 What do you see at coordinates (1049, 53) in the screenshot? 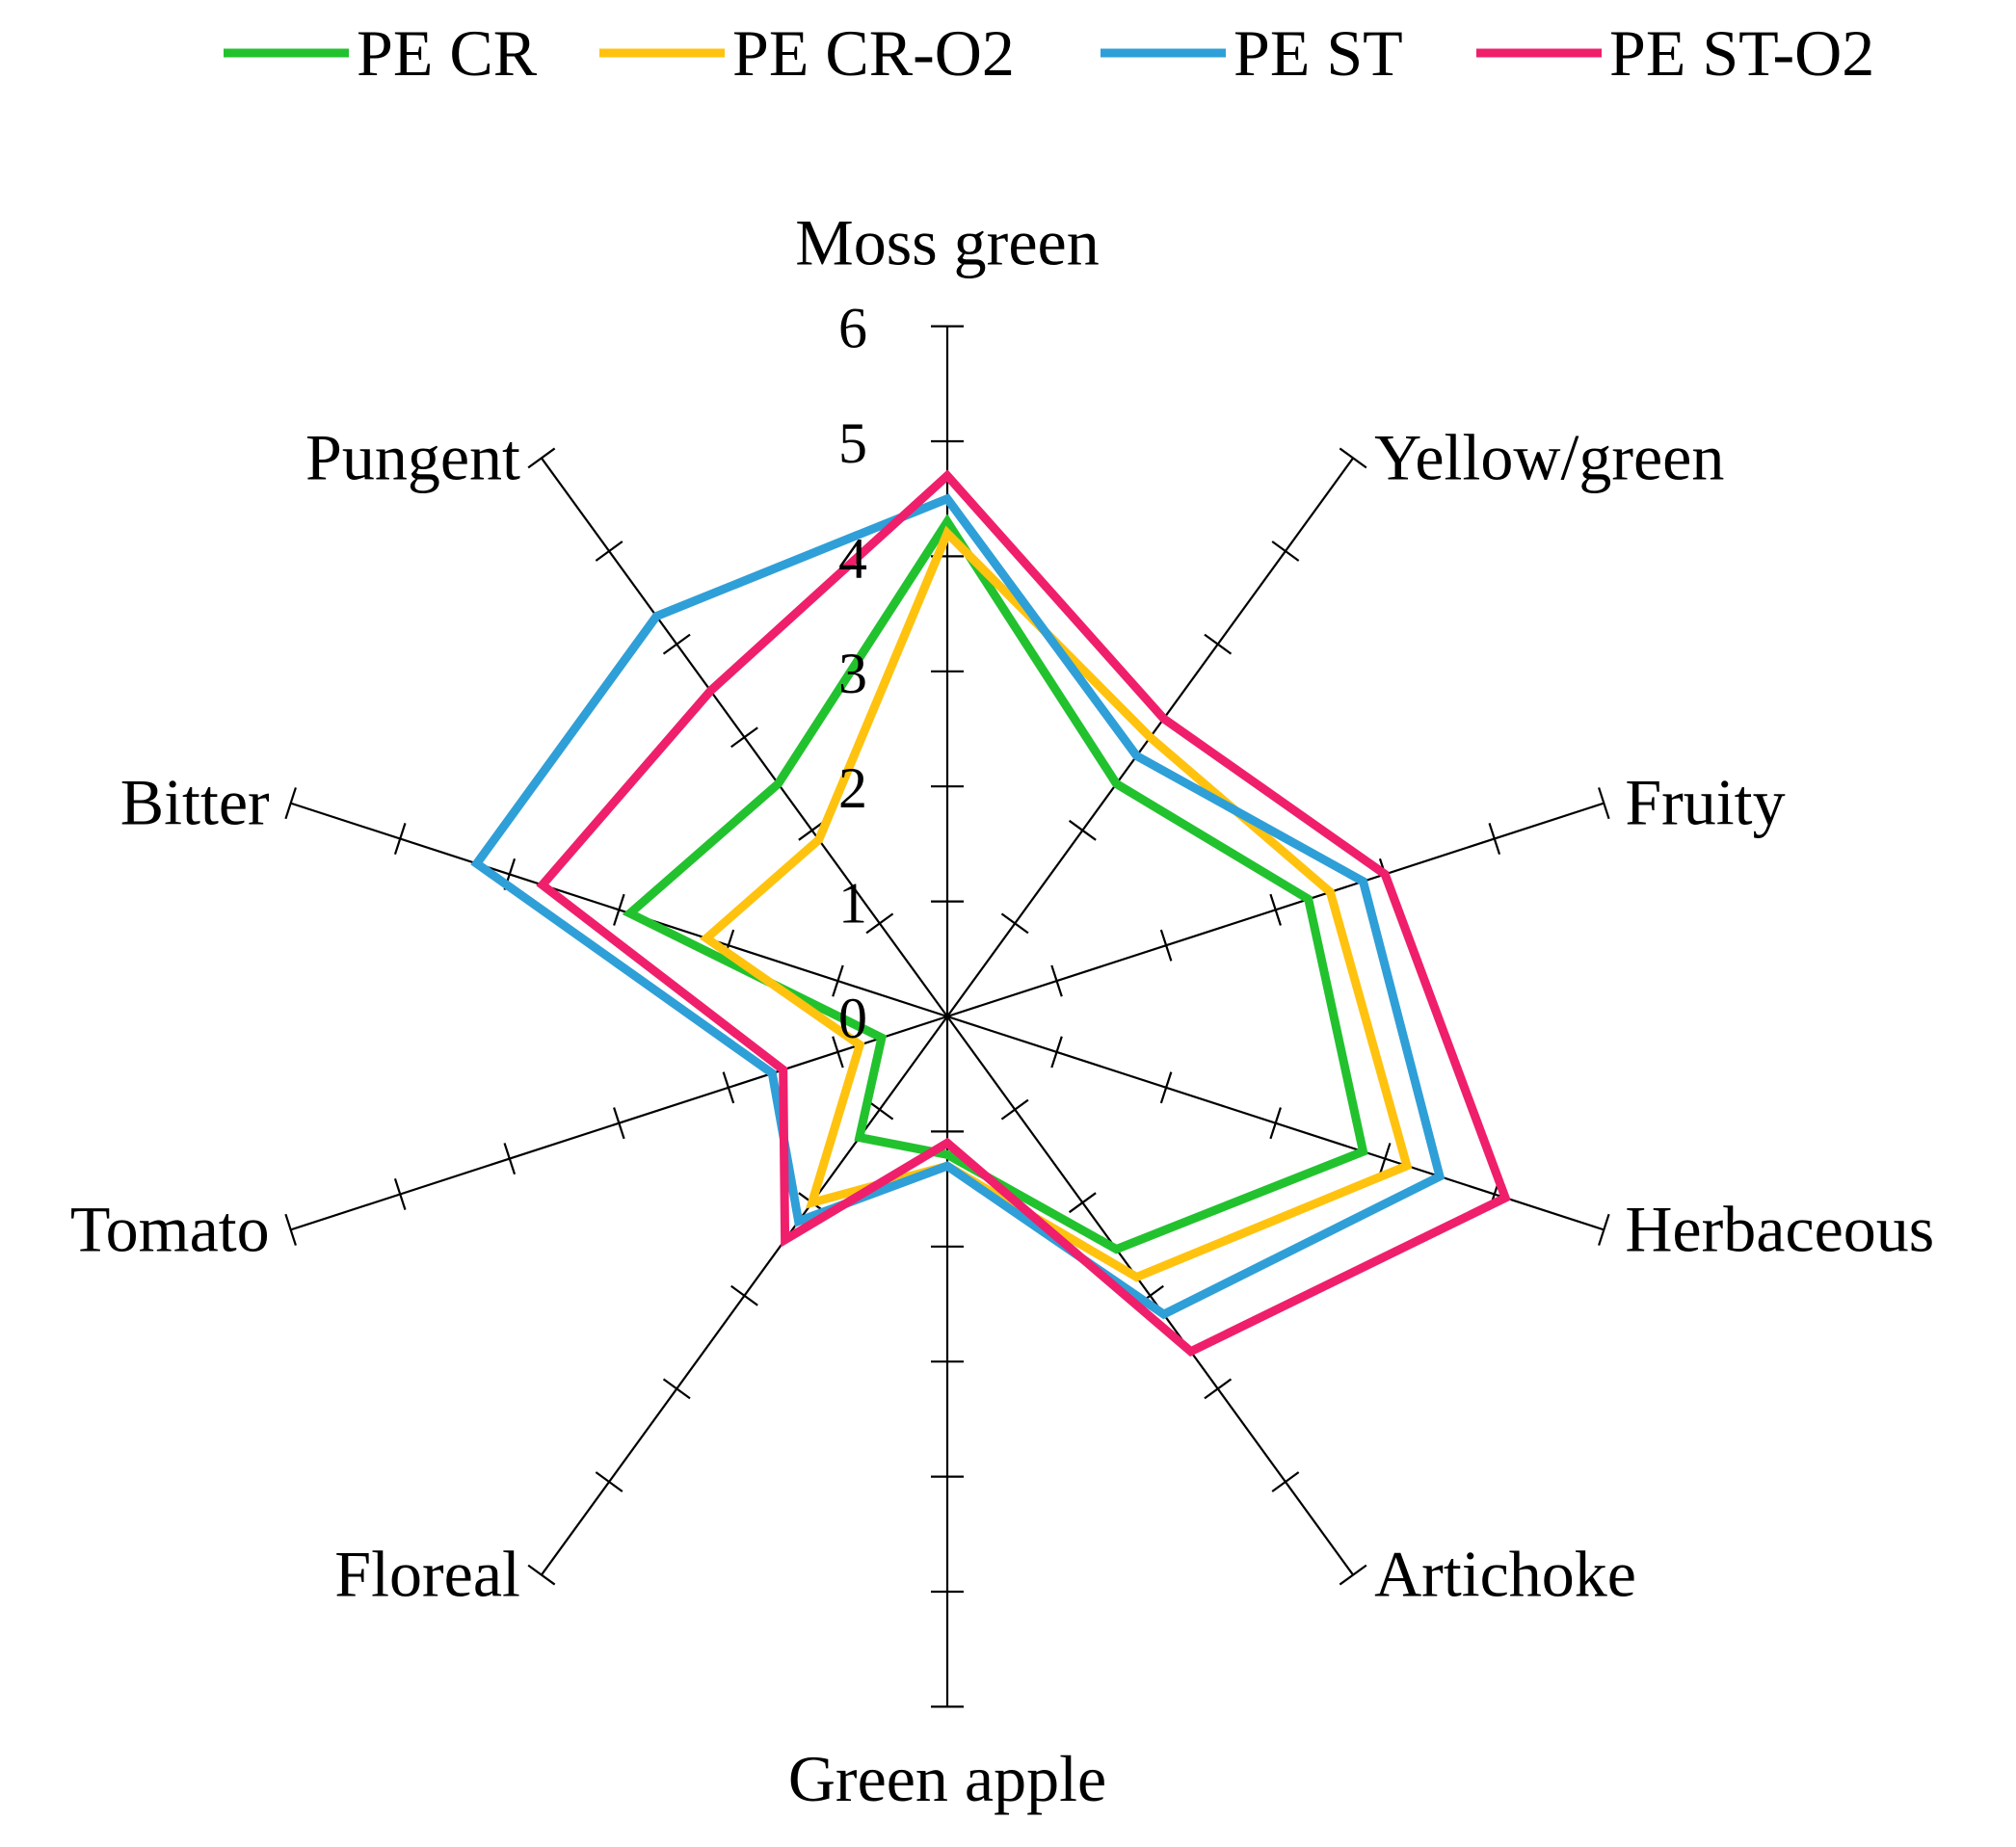
I see `legend: PE CR PE CR-O2 PE ST PE ST-O2` at bounding box center [1049, 53].